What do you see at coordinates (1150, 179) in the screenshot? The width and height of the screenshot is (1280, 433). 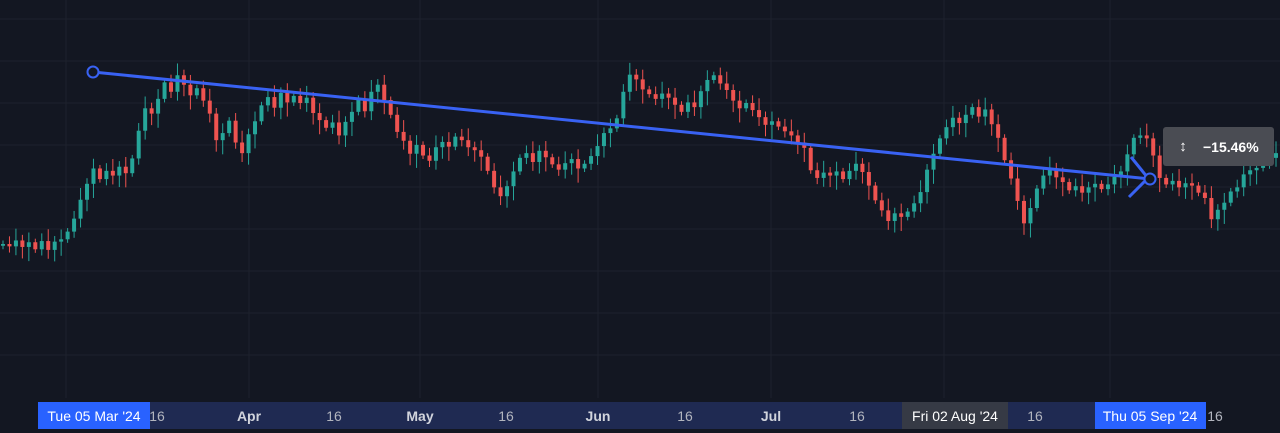 I see `trend-end-handle` at bounding box center [1150, 179].